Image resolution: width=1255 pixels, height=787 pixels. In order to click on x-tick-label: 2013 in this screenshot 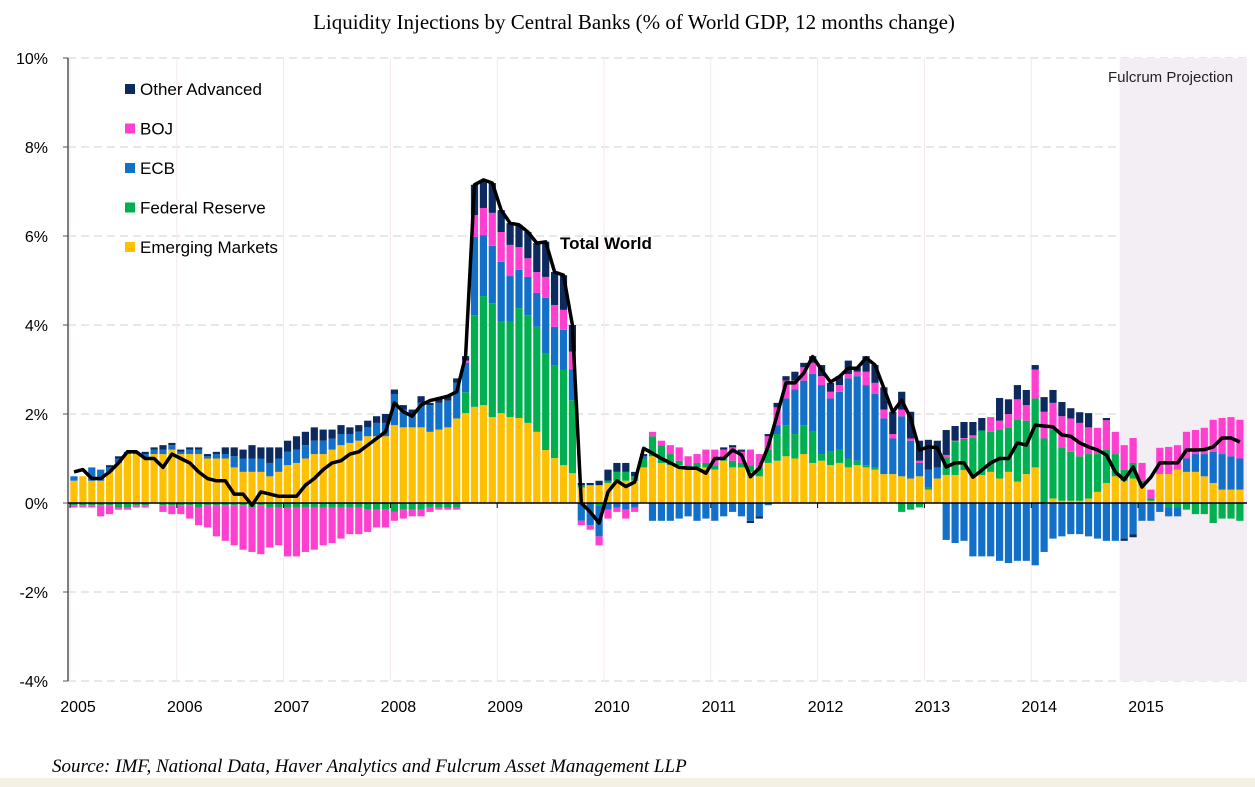, I will do `click(933, 707)`.